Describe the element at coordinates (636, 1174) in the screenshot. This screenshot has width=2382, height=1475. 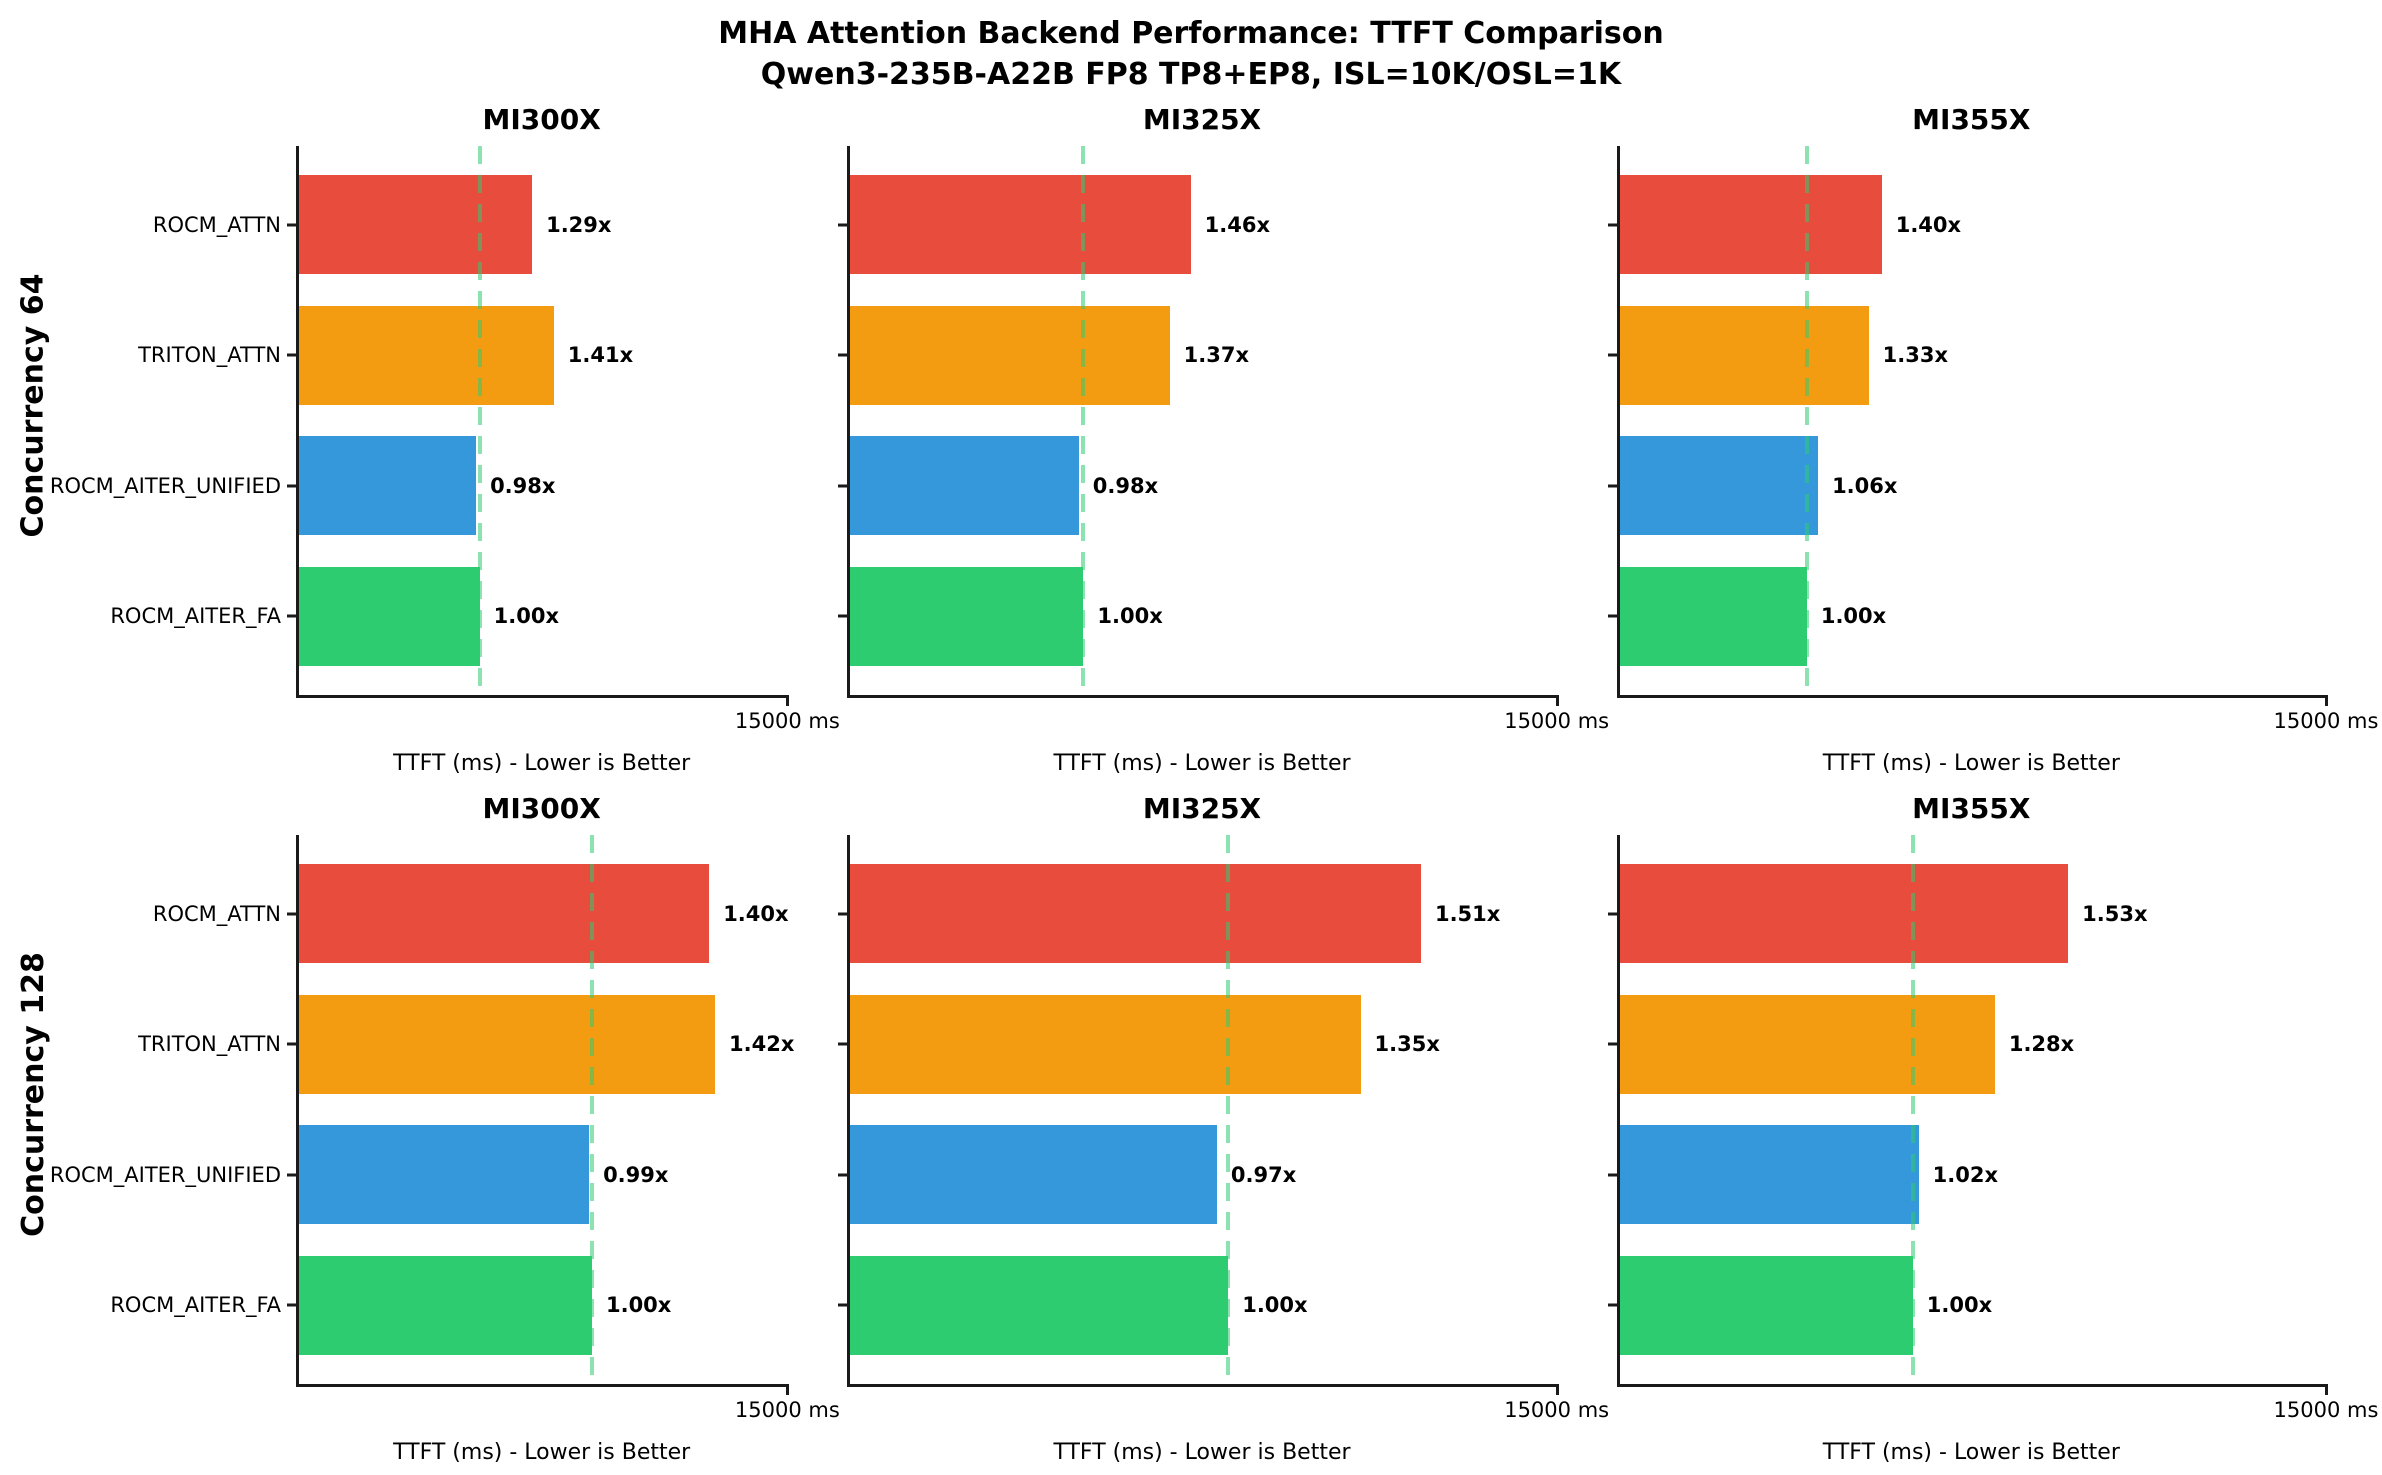
I see `bar-value-label: 0.99x` at that location.